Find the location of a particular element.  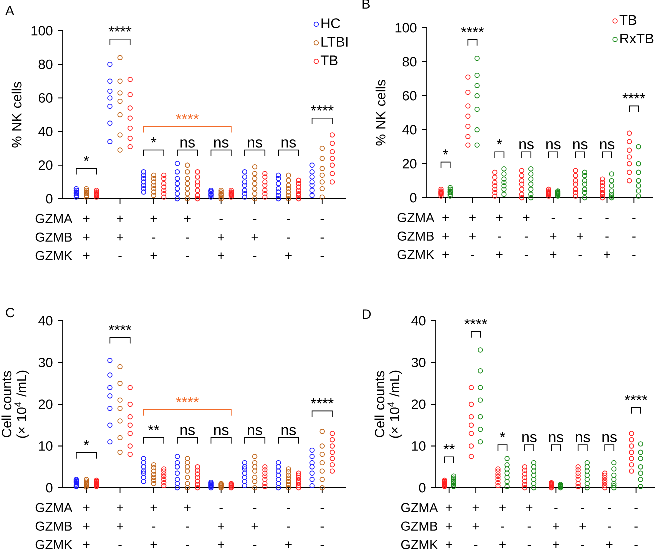

annotation: ** is located at coordinates (449, 447).